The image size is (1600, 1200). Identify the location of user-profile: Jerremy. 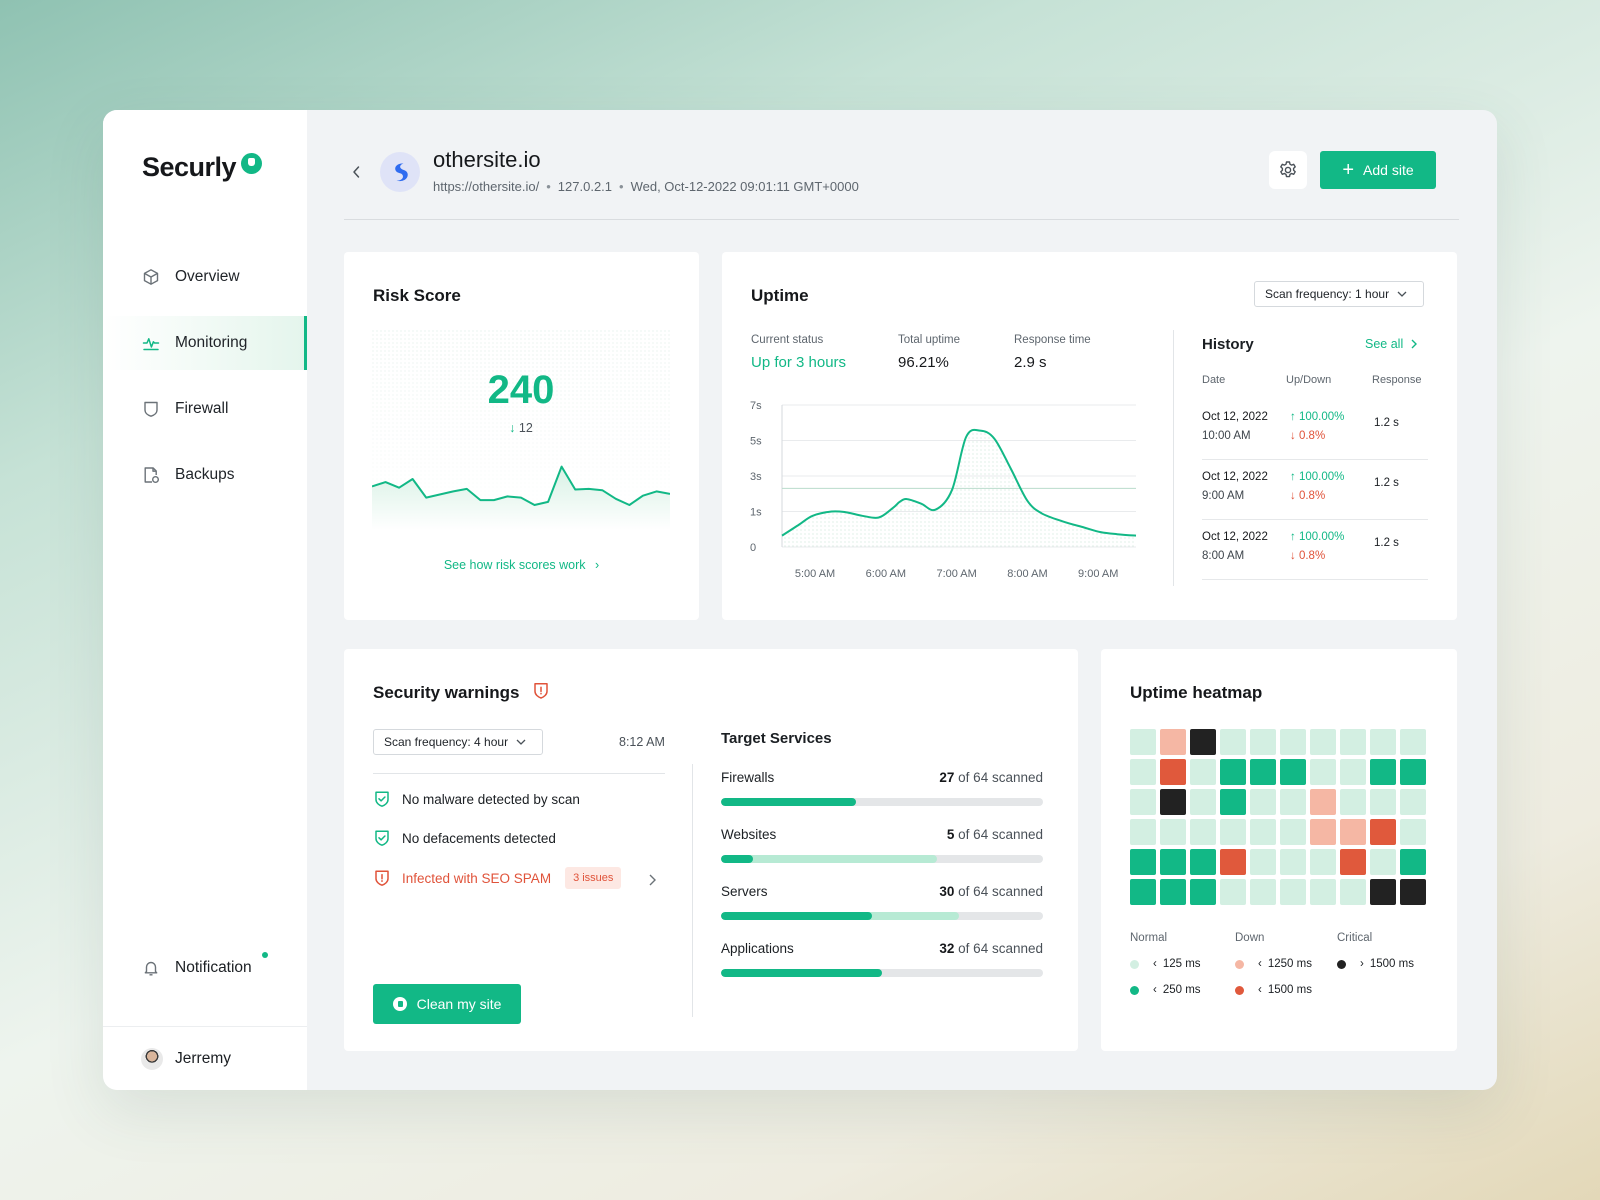
(205, 1058).